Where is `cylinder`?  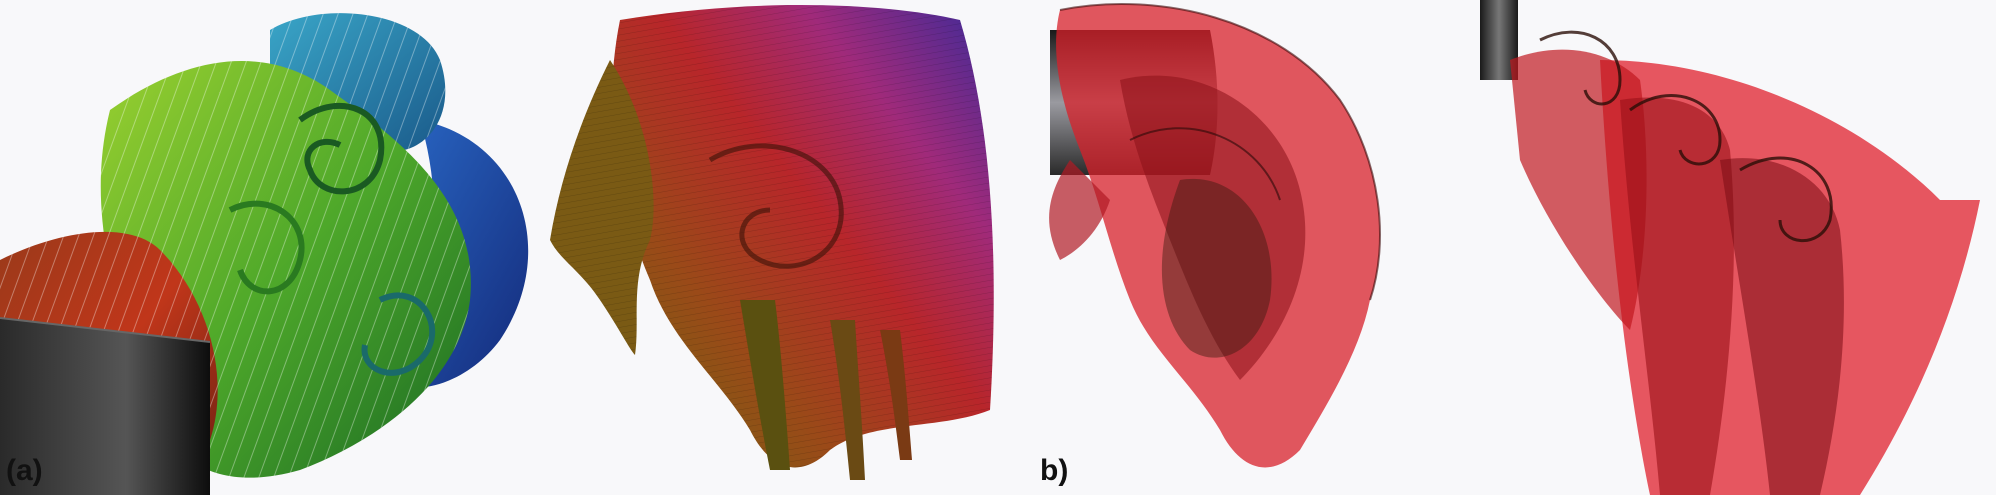 cylinder is located at coordinates (105, 406).